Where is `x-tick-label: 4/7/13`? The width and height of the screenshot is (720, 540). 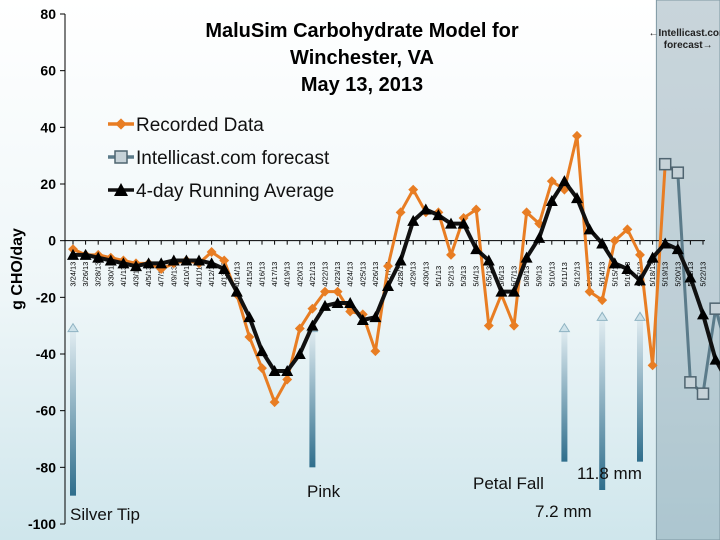 x-tick-label: 4/7/13 is located at coordinates (161, 276).